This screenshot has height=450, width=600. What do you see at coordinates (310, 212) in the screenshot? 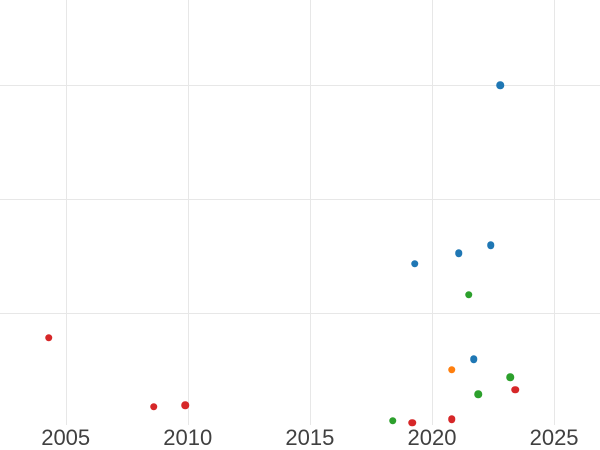
I see `x-gridline-2015` at bounding box center [310, 212].